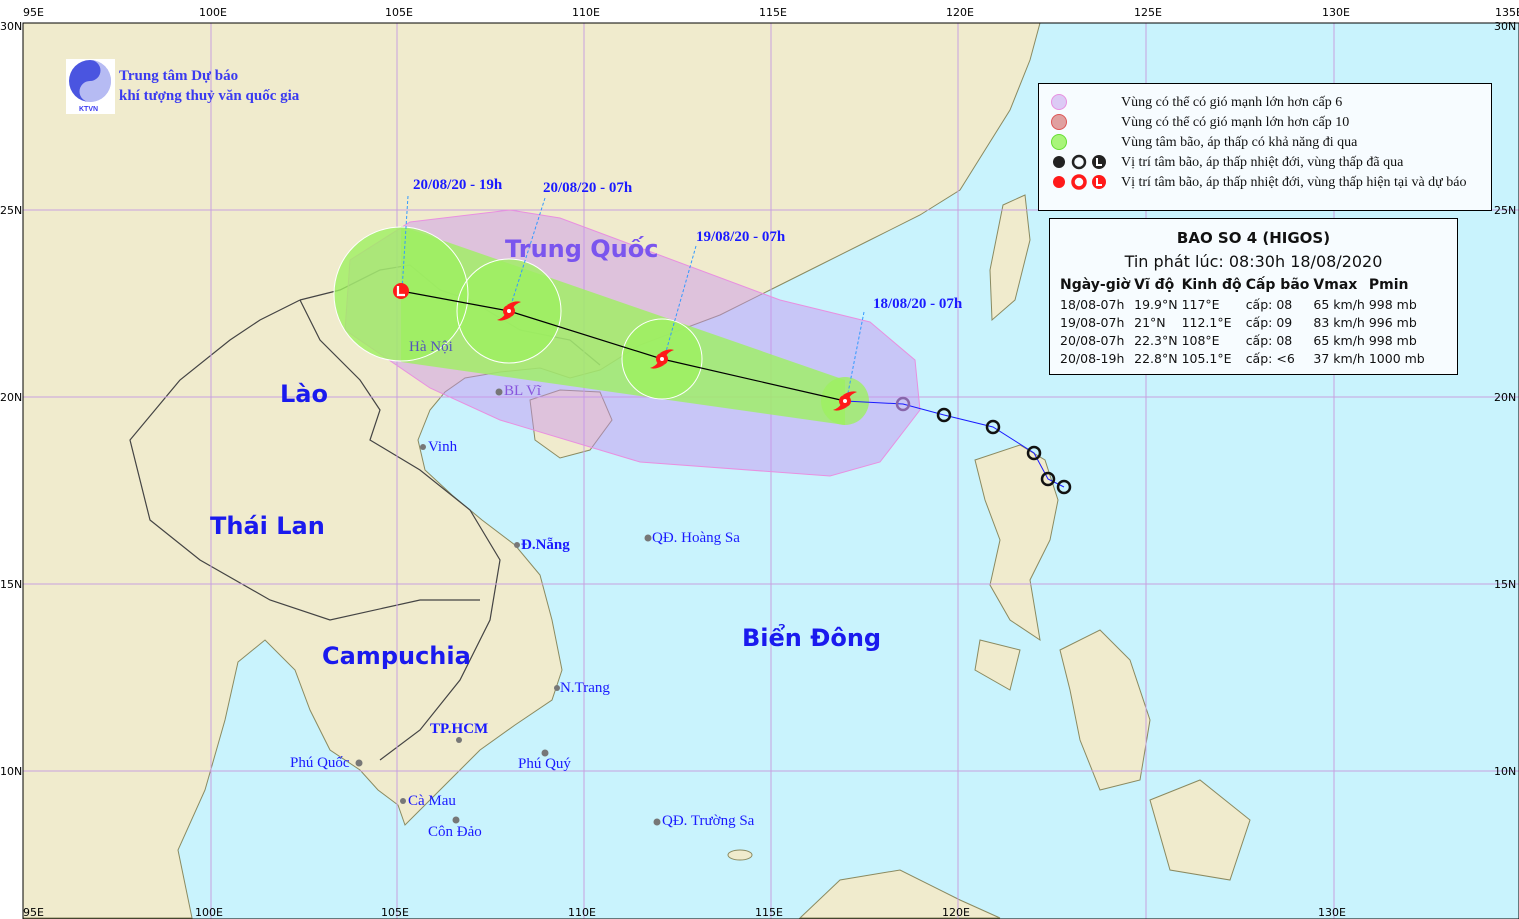 The image size is (1519, 919). I want to click on cell: 22.3°N, so click(1156, 340).